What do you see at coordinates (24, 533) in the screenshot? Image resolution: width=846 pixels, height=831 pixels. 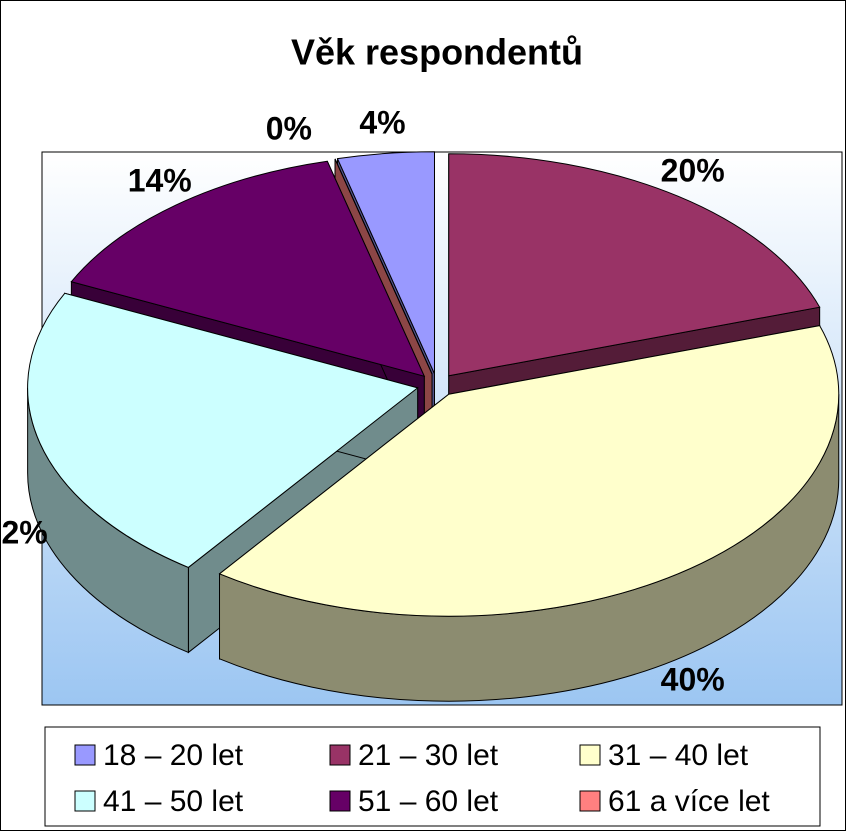 I see `data-label: 22%` at bounding box center [24, 533].